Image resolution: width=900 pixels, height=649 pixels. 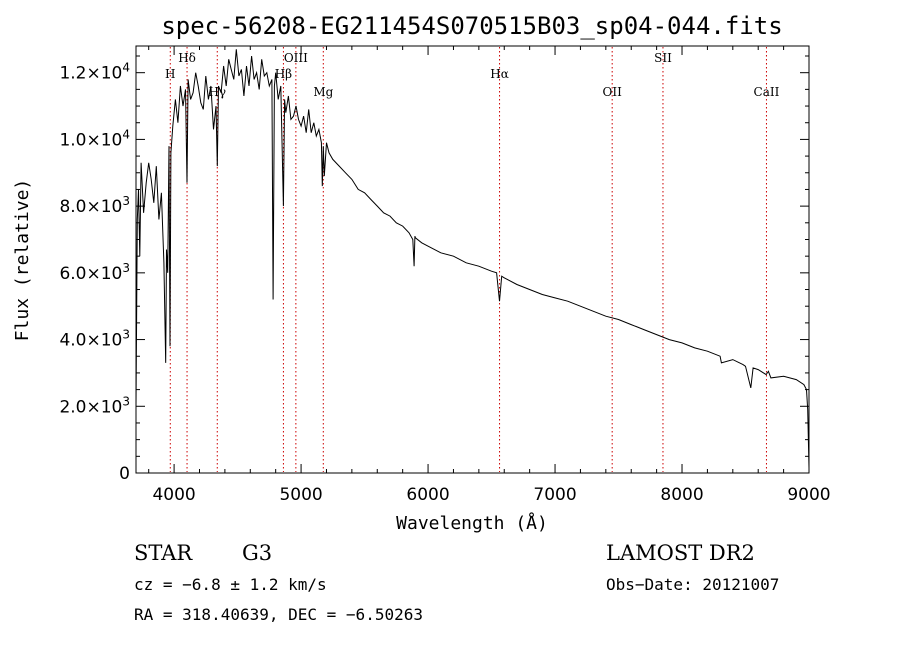 What do you see at coordinates (173, 495) in the screenshot?
I see `x-tick-label-0: 4000` at bounding box center [173, 495].